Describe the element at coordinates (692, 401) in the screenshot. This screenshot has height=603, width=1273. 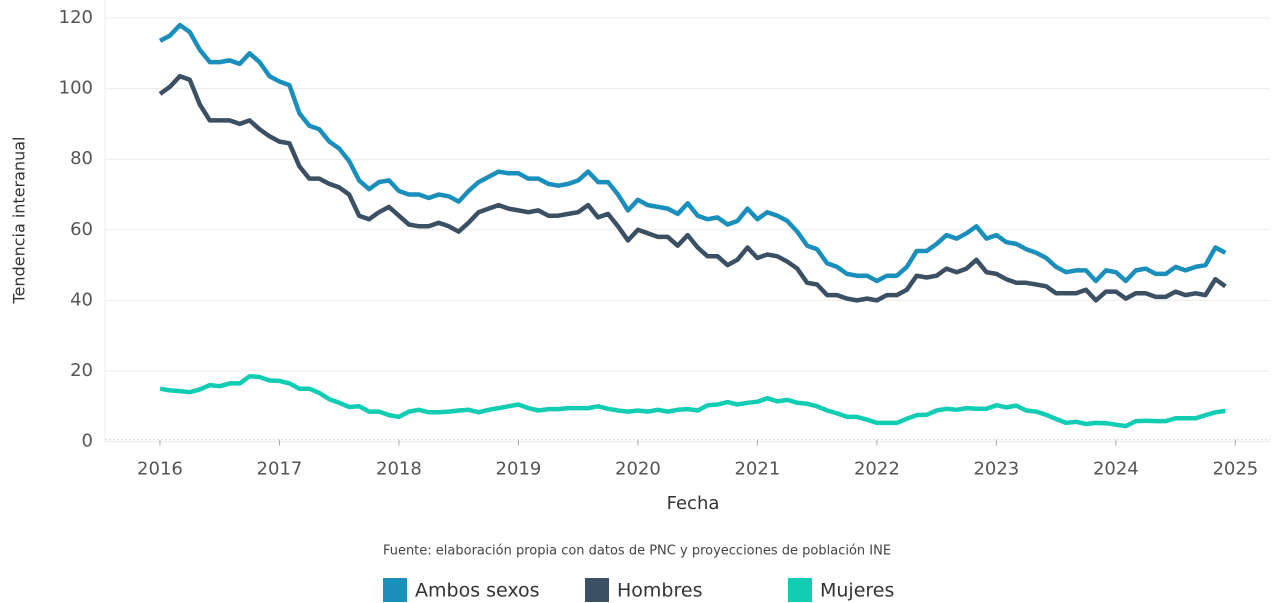
I see `series-line` at that location.